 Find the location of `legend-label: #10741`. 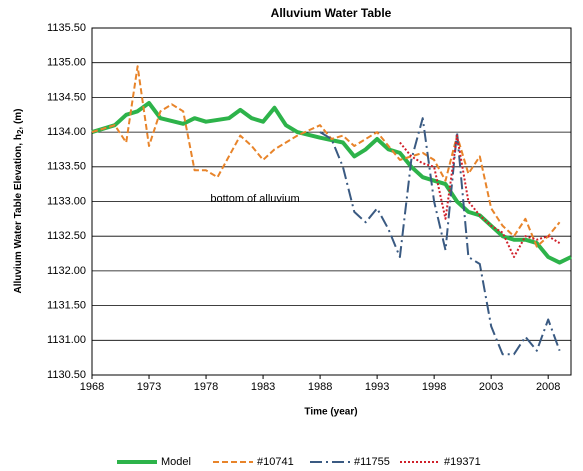

legend-label: #10741 is located at coordinates (275, 462).